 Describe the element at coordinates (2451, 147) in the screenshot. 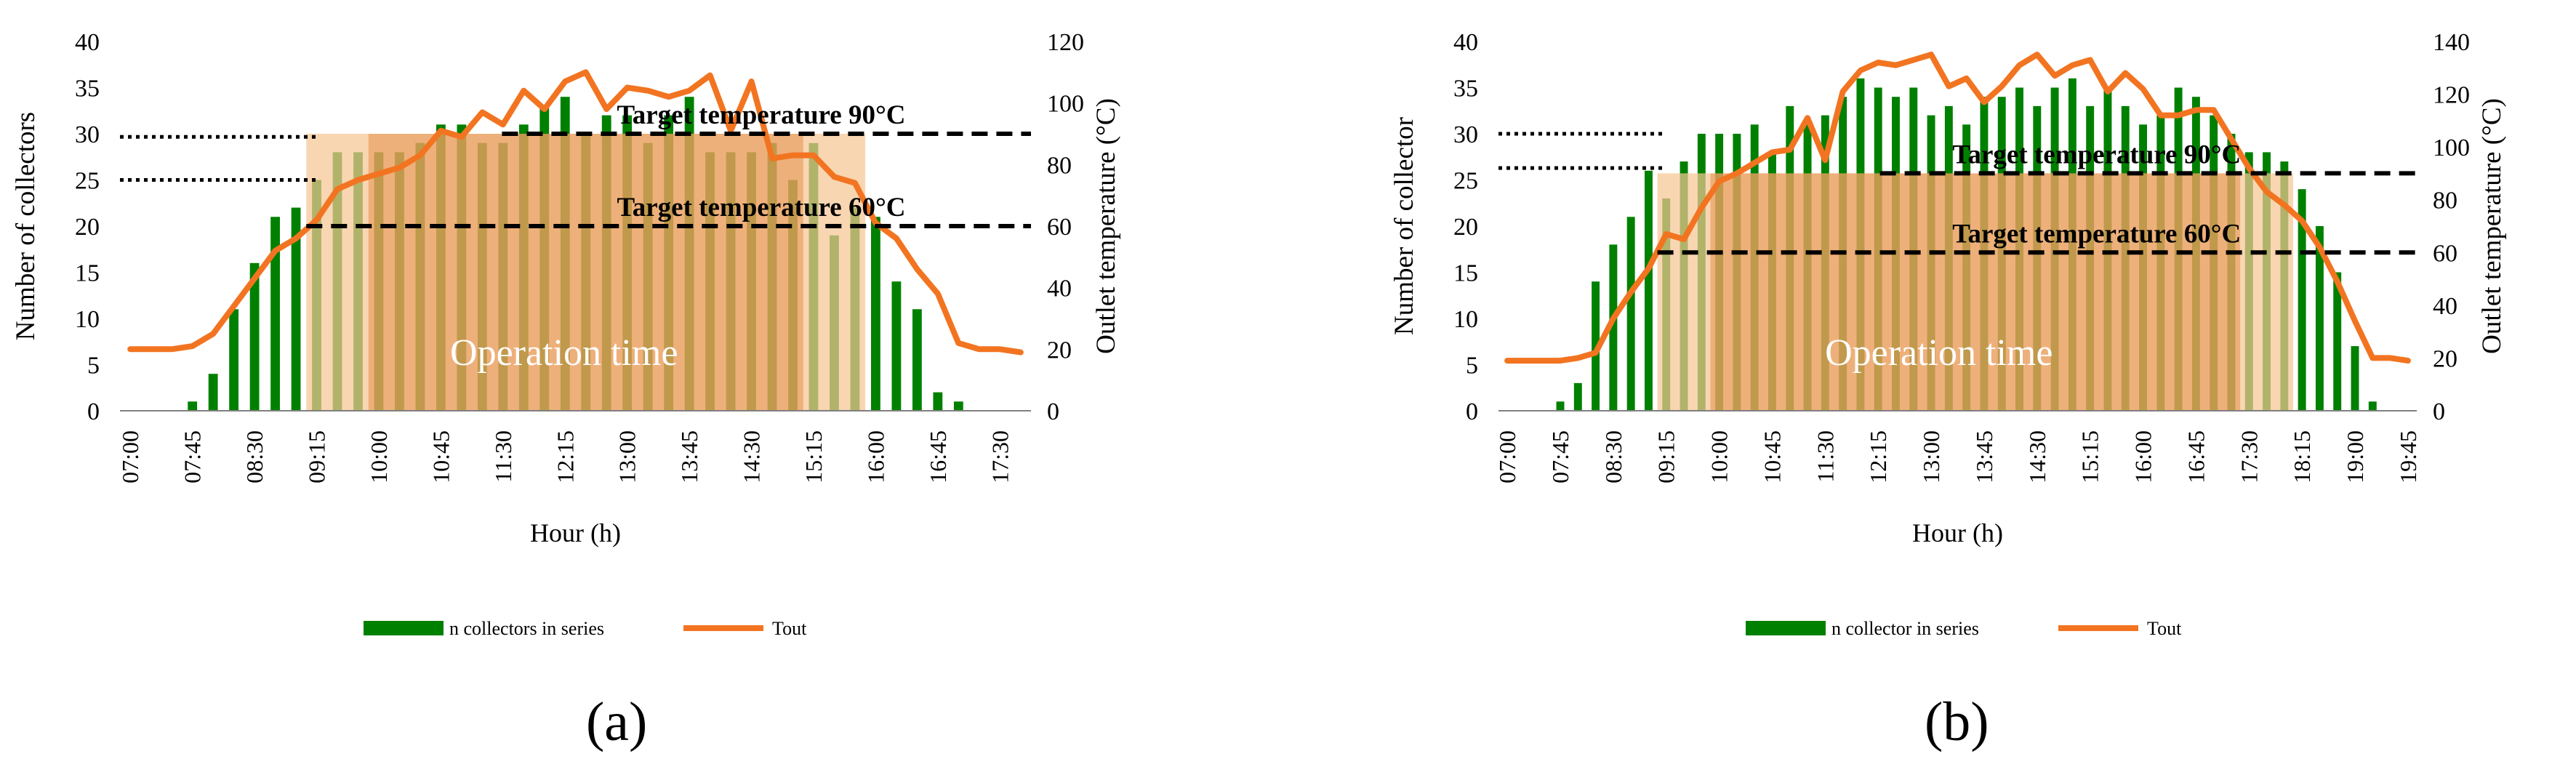

I see `y-right-tick-label: 100` at that location.